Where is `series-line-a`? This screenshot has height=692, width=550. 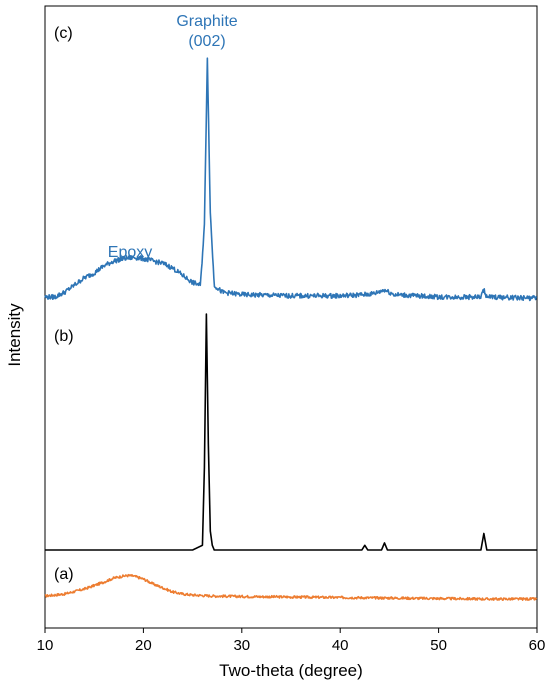 series-line-a is located at coordinates (291, 587).